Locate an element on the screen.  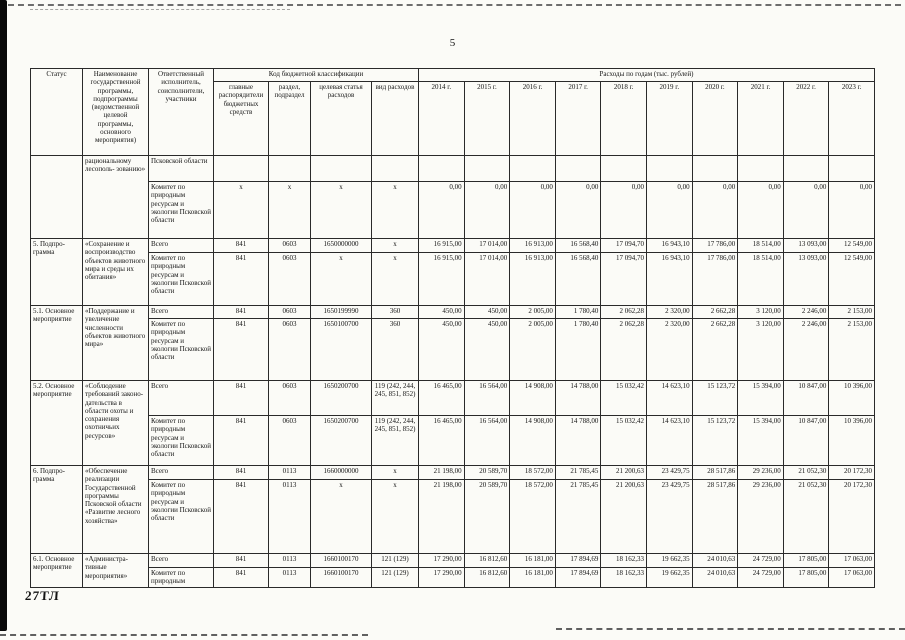
value-cell: 29 236,00 is located at coordinates (760, 472).